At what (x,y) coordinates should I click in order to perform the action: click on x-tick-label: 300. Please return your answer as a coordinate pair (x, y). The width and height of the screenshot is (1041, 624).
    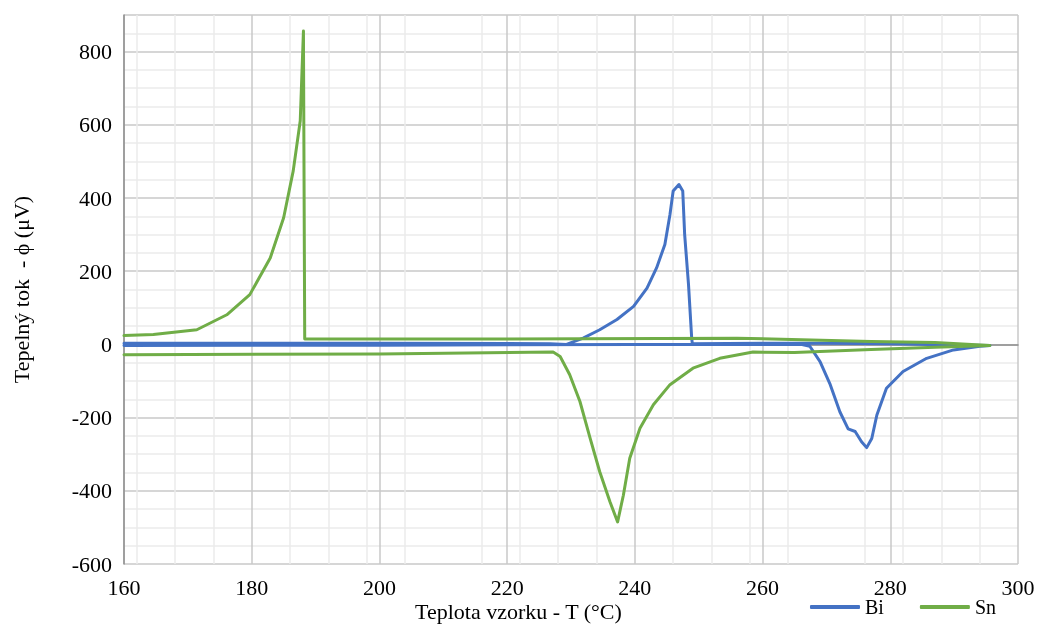
    Looking at the image, I should click on (1018, 587).